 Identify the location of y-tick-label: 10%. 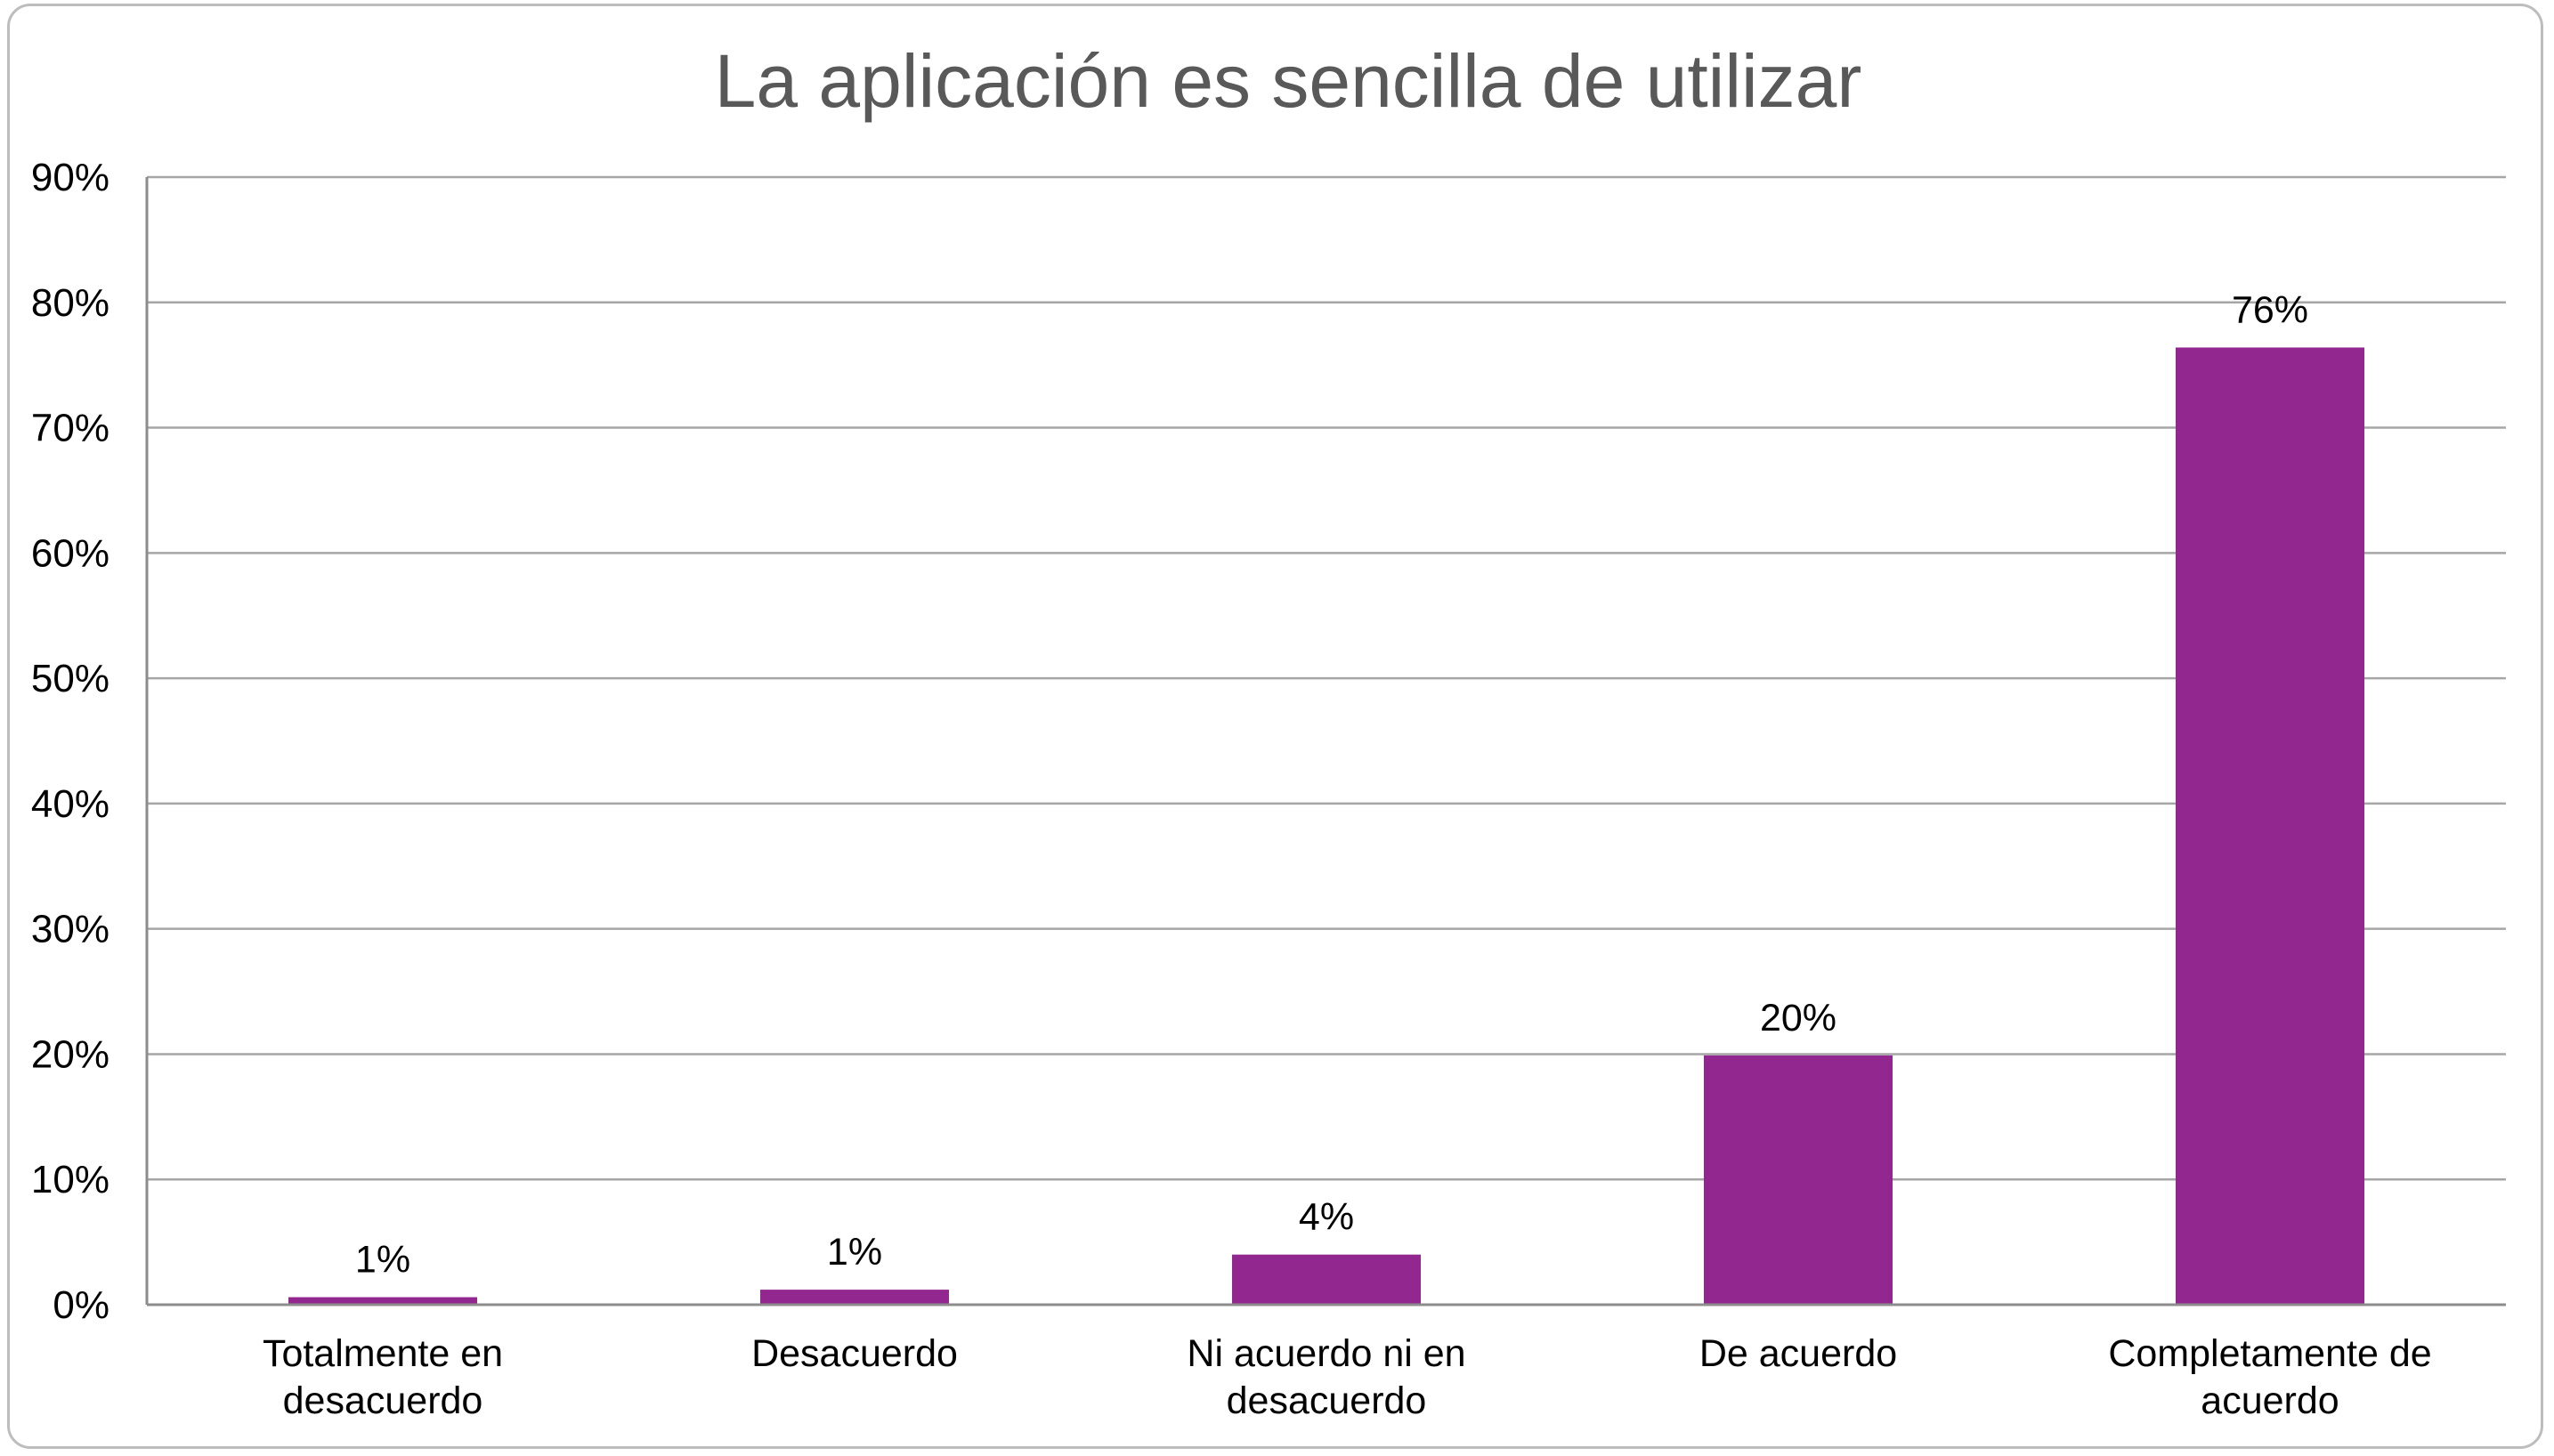
(70, 1179).